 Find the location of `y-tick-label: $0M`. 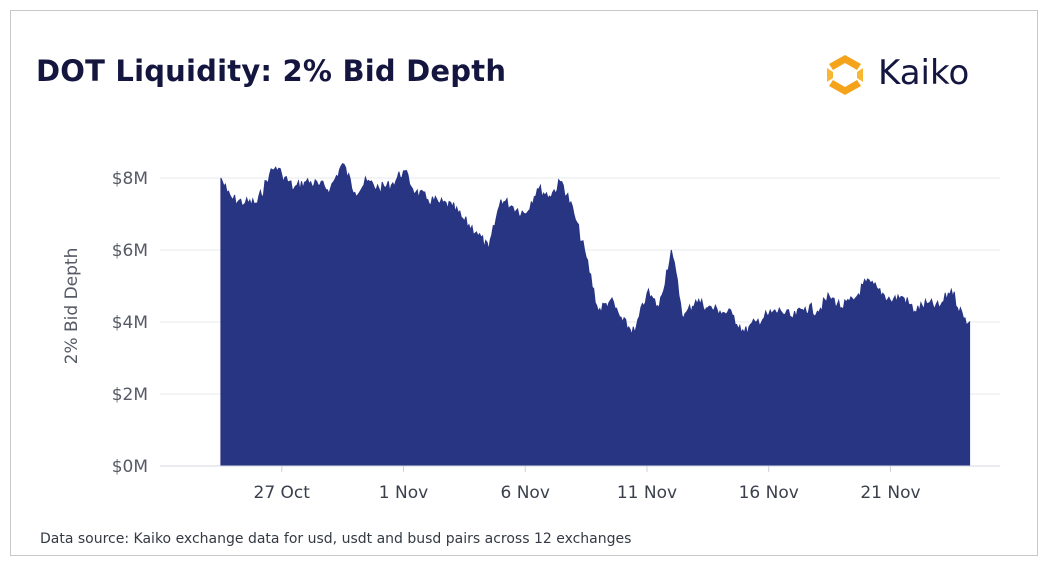

y-tick-label: $0M is located at coordinates (130, 467).